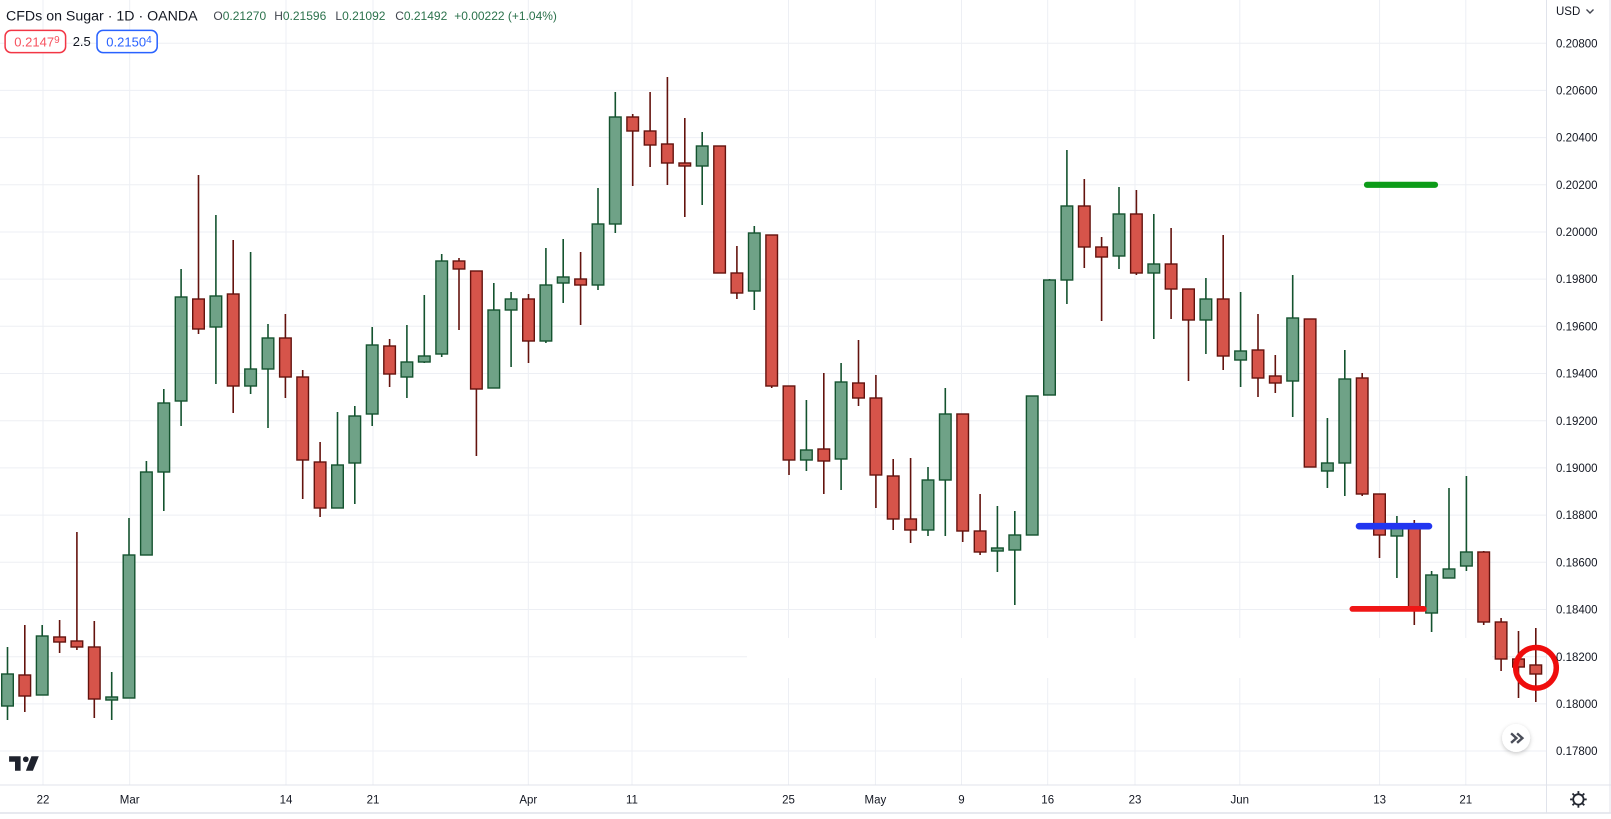 This screenshot has width=1611, height=819. I want to click on svg-text: 0.19200, so click(1577, 422).